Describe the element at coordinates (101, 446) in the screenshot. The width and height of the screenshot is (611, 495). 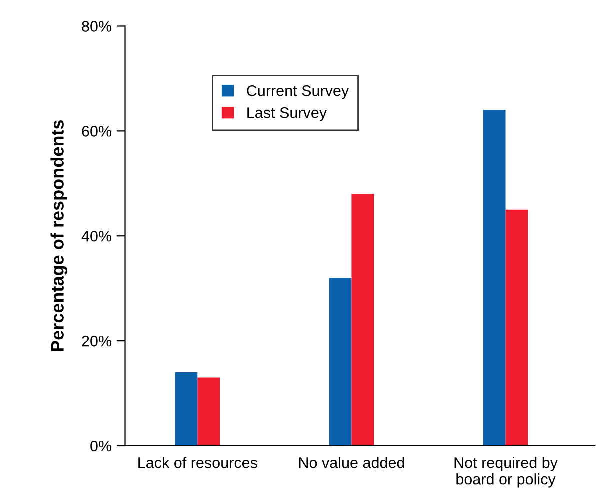
I see `y-tick-label: 0%` at that location.